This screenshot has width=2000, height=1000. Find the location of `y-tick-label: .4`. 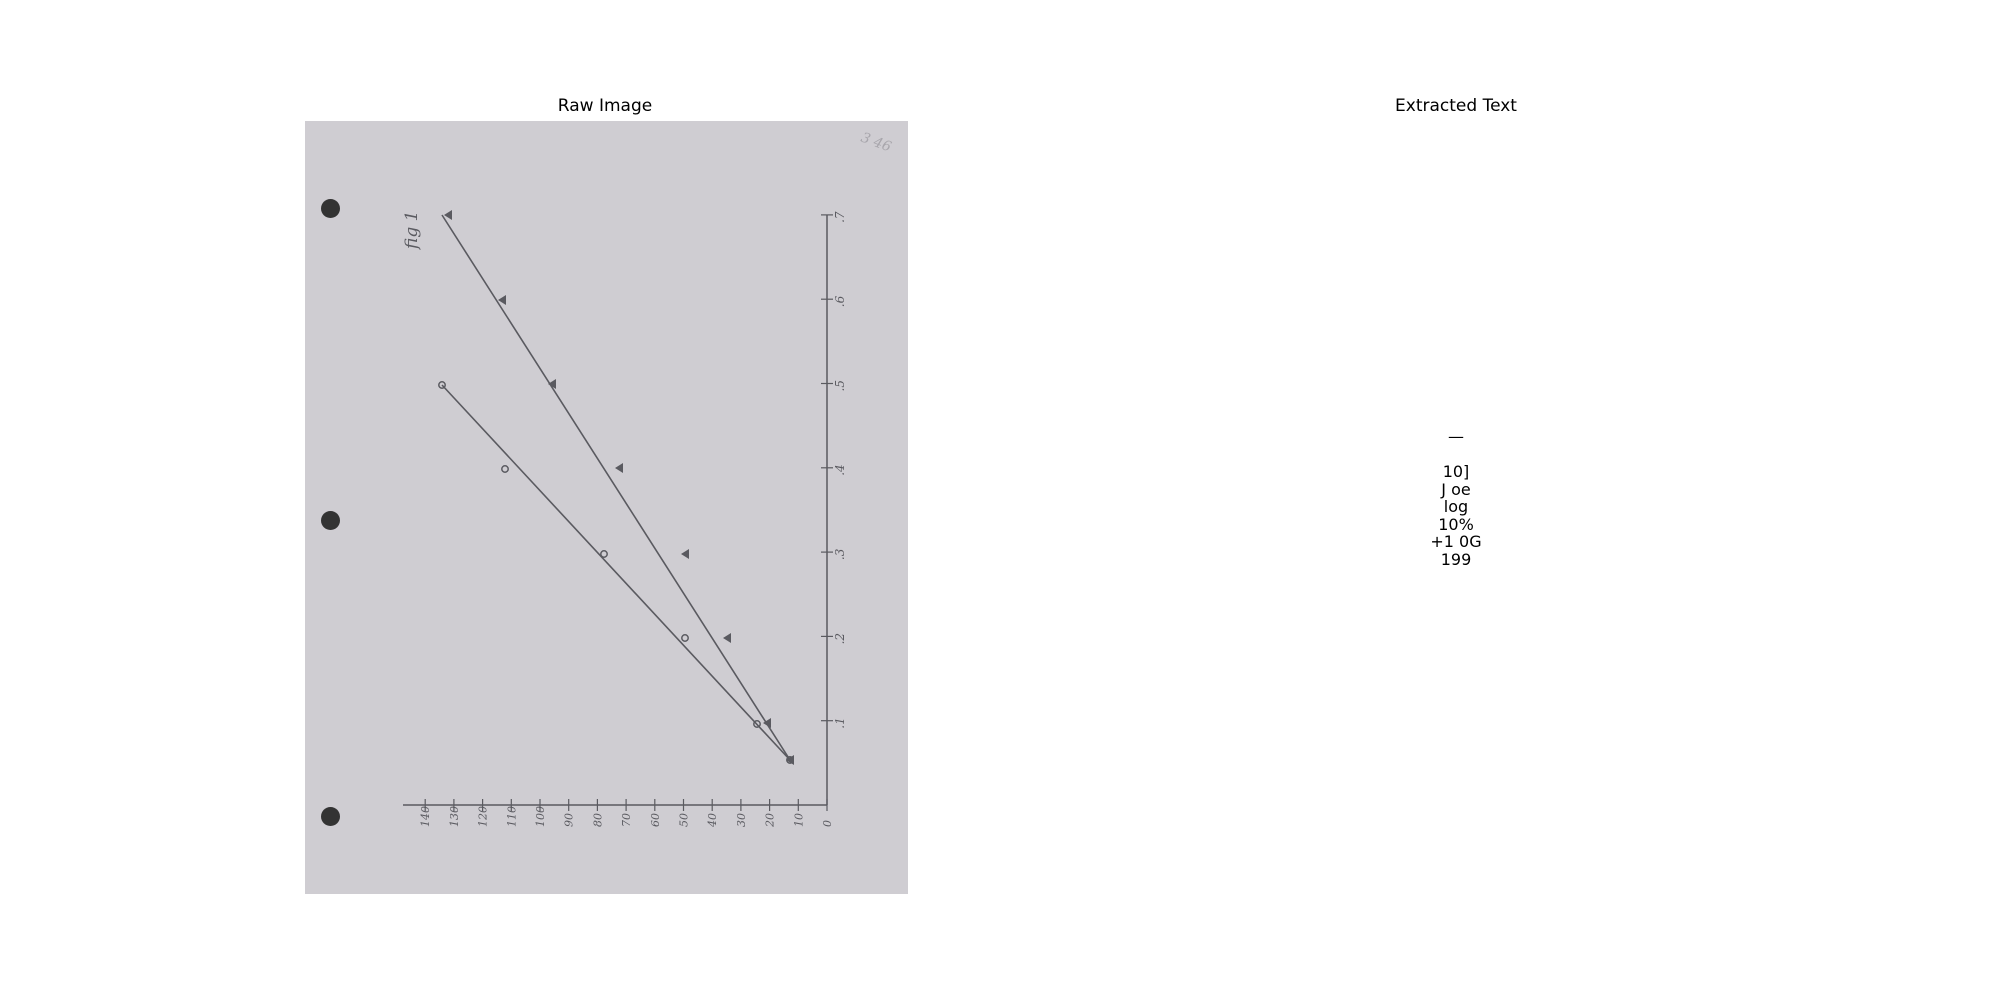

y-tick-label: .4 is located at coordinates (840, 469).